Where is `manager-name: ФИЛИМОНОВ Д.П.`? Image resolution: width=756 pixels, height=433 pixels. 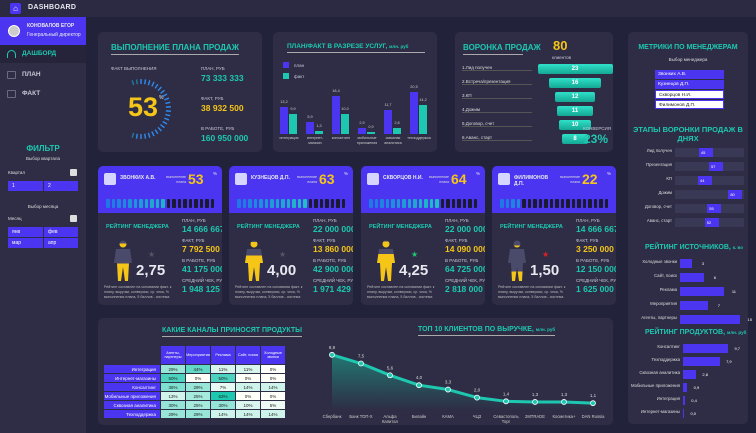
manager-name: ФИЛИМОНОВ Д.П. is located at coordinates (531, 181).